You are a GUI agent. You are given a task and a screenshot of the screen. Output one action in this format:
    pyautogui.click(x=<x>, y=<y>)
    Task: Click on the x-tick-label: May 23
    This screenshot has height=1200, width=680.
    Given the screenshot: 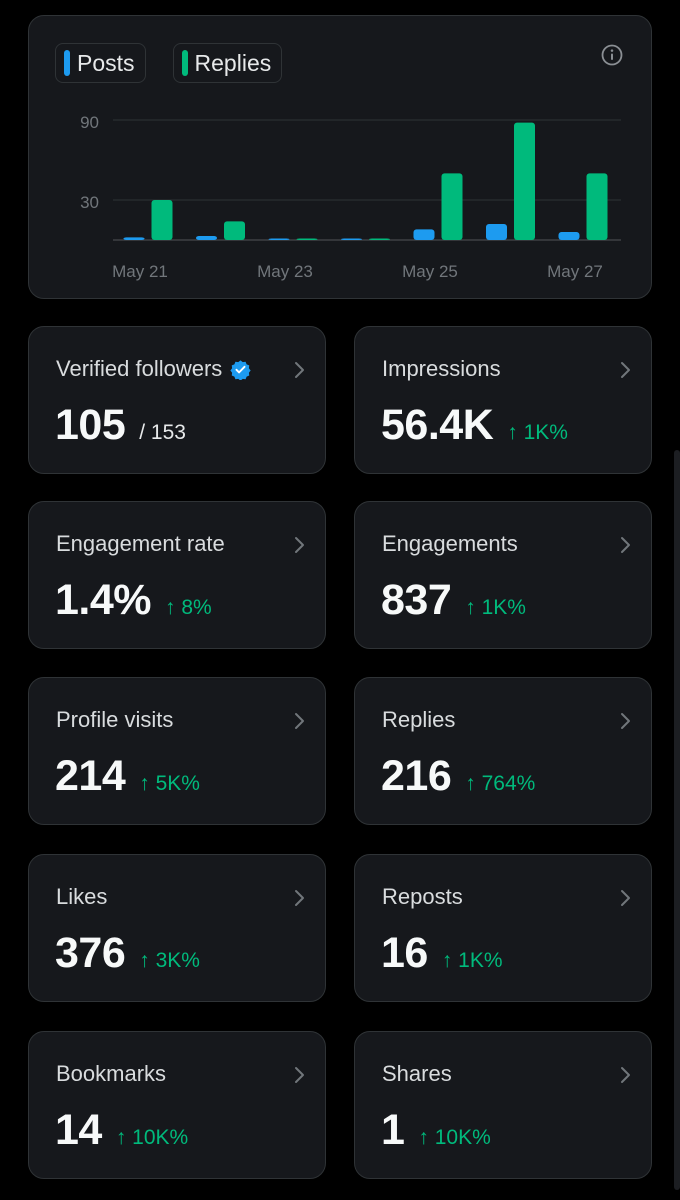 What is the action you would take?
    pyautogui.click(x=285, y=271)
    